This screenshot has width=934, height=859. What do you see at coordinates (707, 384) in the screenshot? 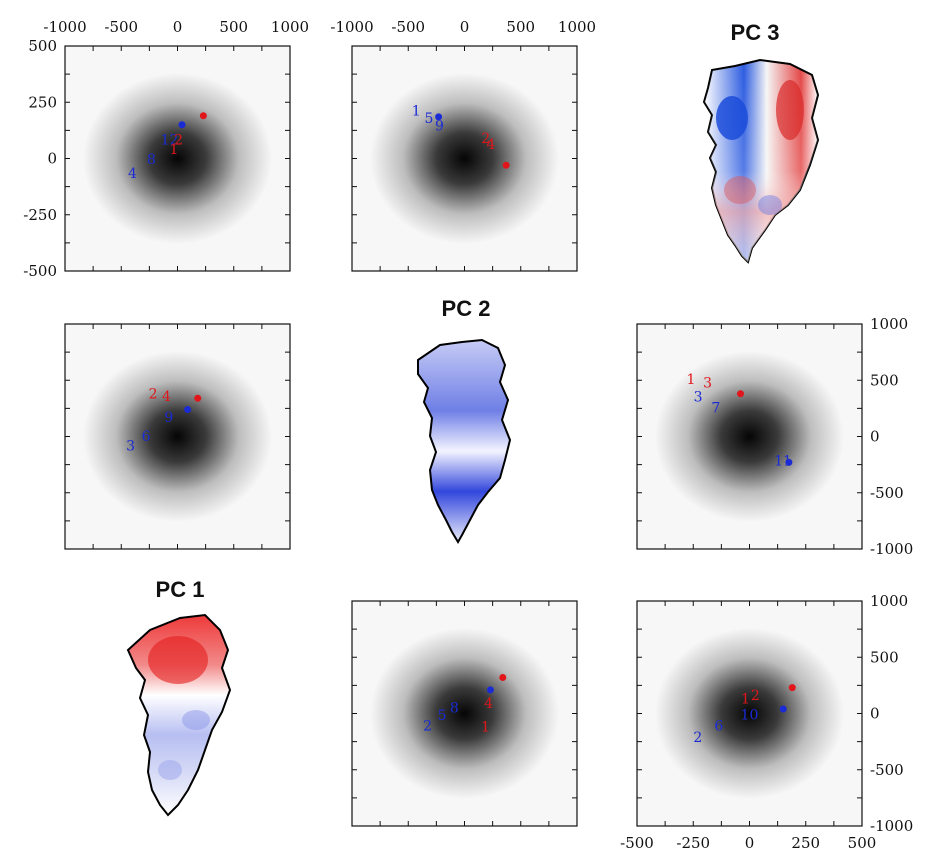
I see `red-contour-label: 3` at bounding box center [707, 384].